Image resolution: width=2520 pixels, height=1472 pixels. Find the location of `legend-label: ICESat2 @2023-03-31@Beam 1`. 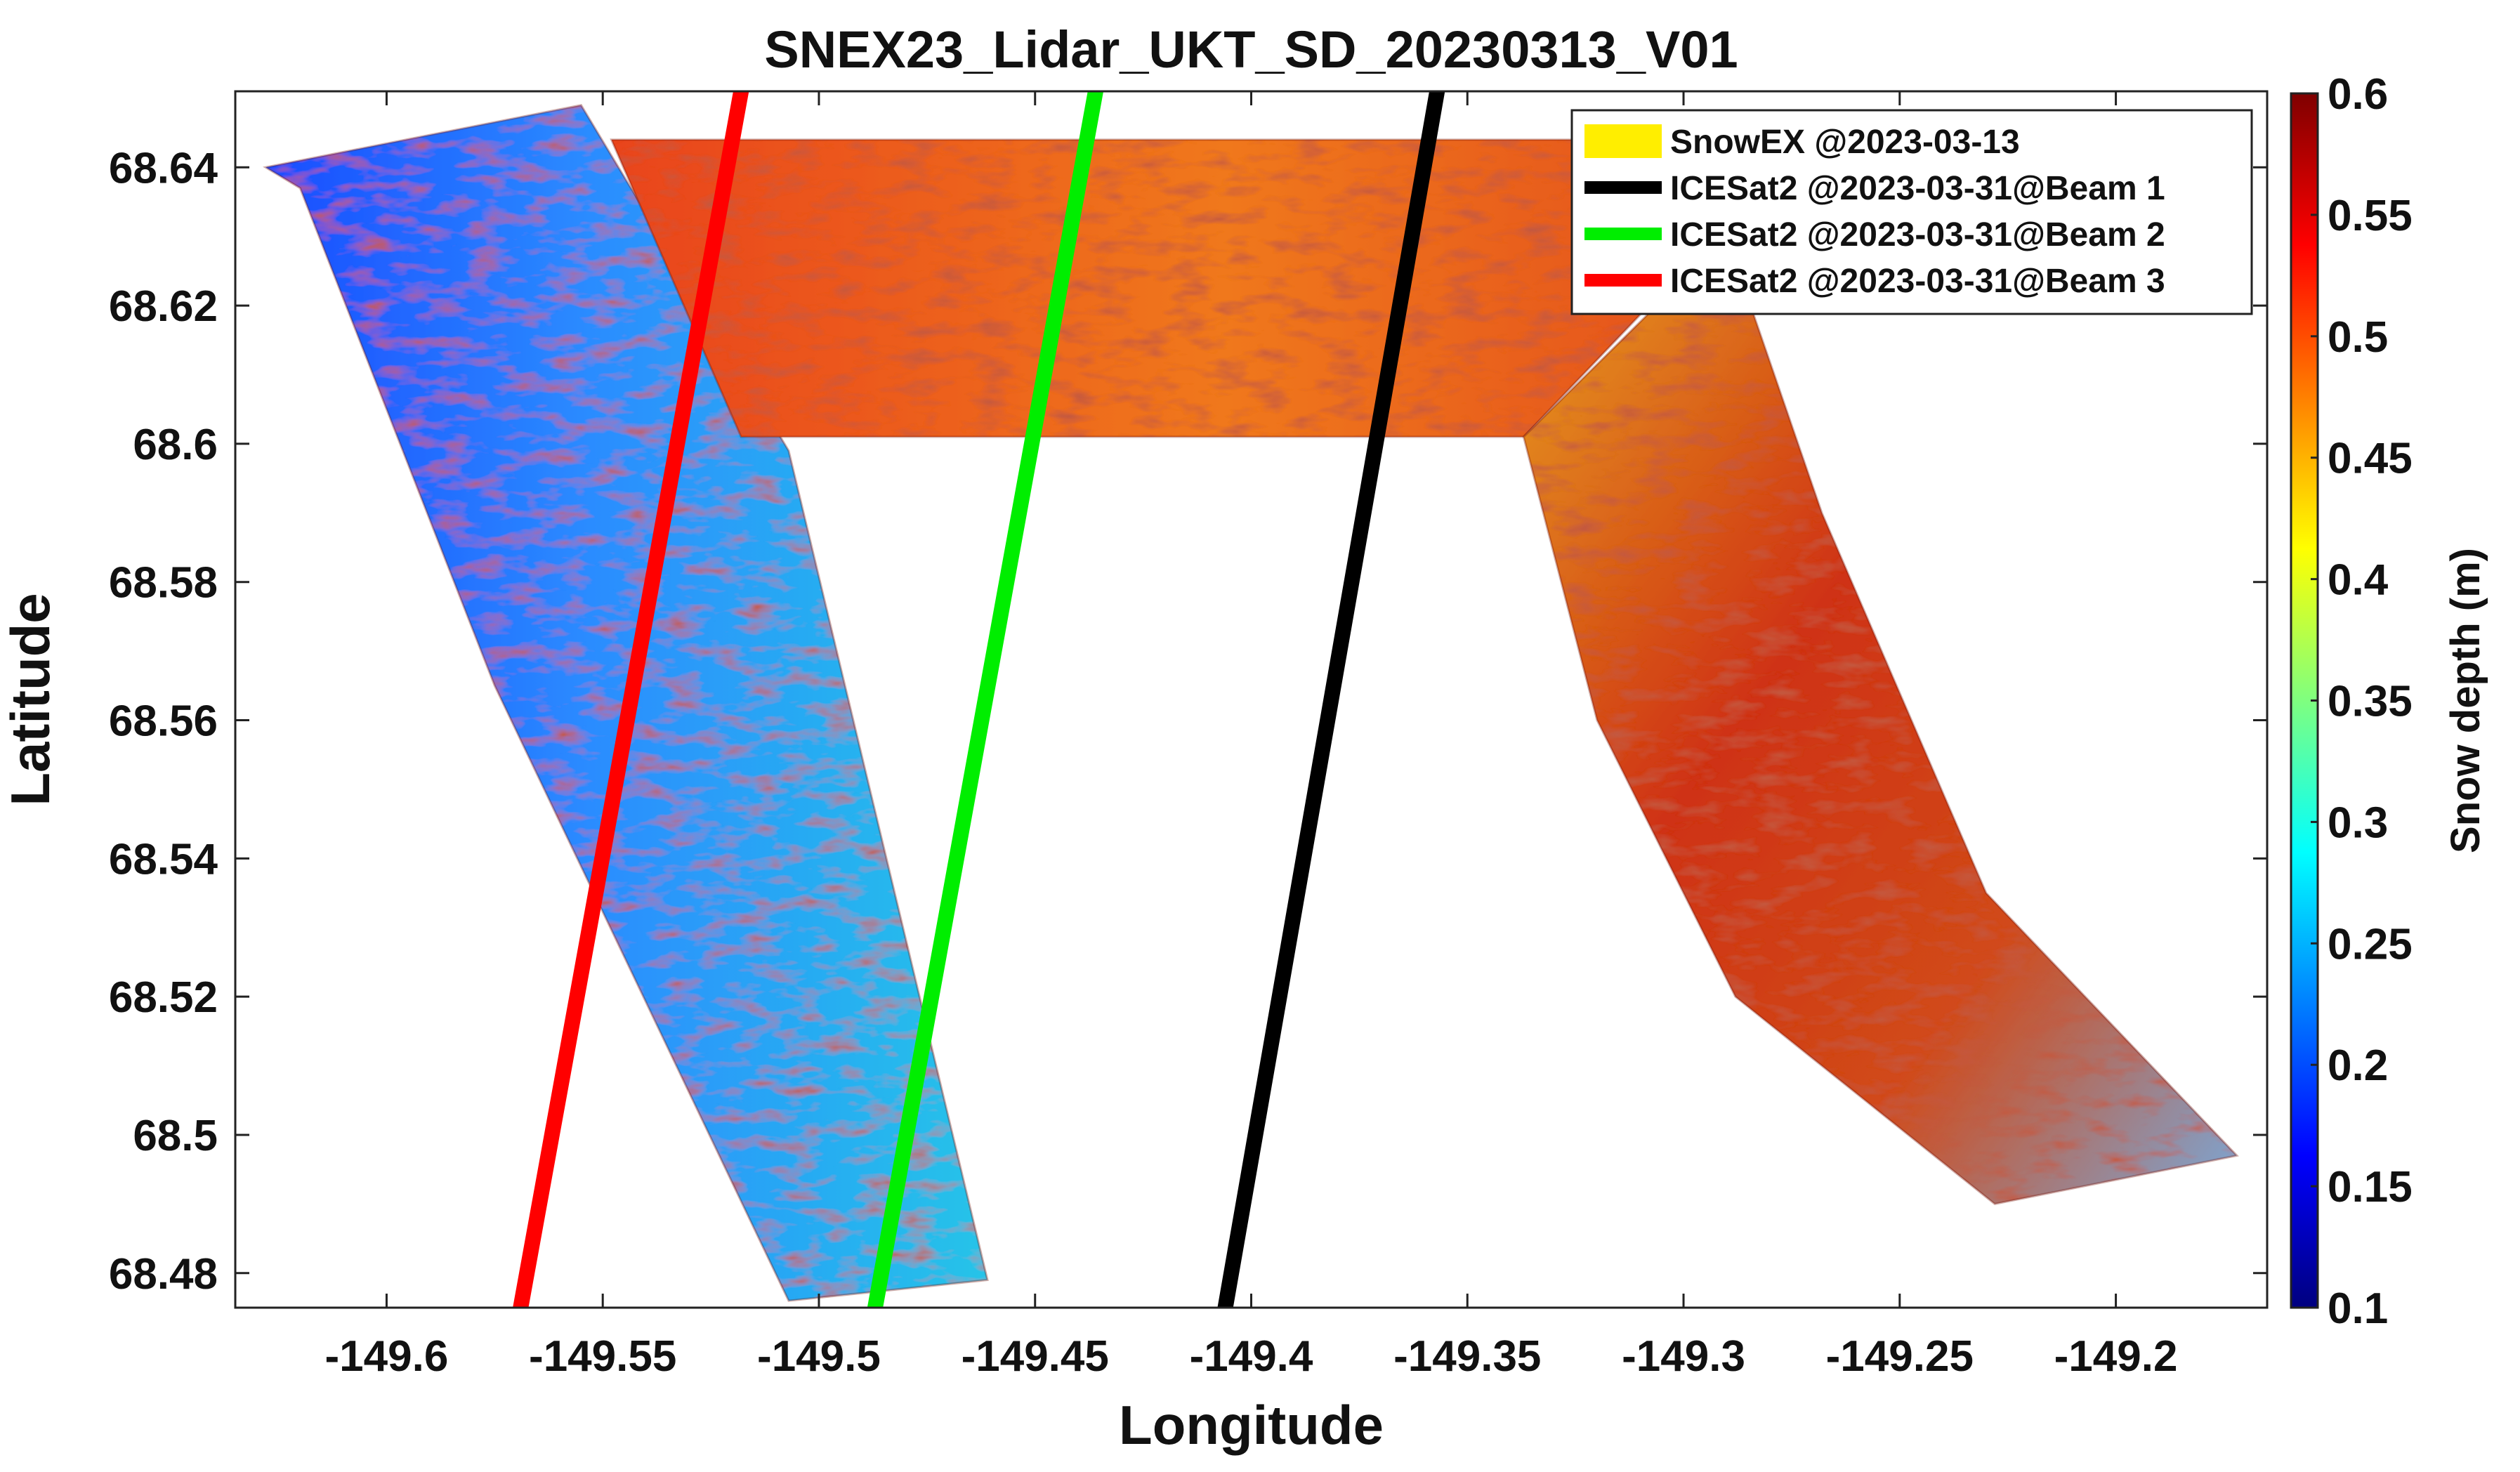

legend-label: ICESat2 @2023-03-31@Beam 1 is located at coordinates (1917, 188).